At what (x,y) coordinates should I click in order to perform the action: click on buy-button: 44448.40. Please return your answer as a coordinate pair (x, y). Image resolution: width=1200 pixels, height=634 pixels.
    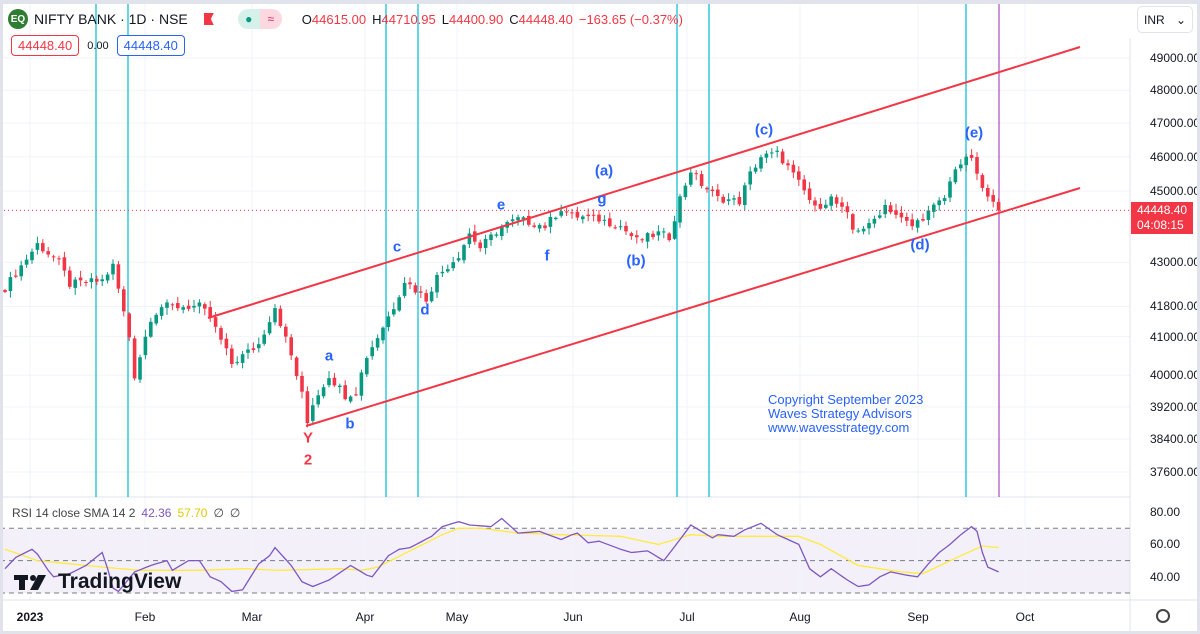
    Looking at the image, I should click on (150, 45).